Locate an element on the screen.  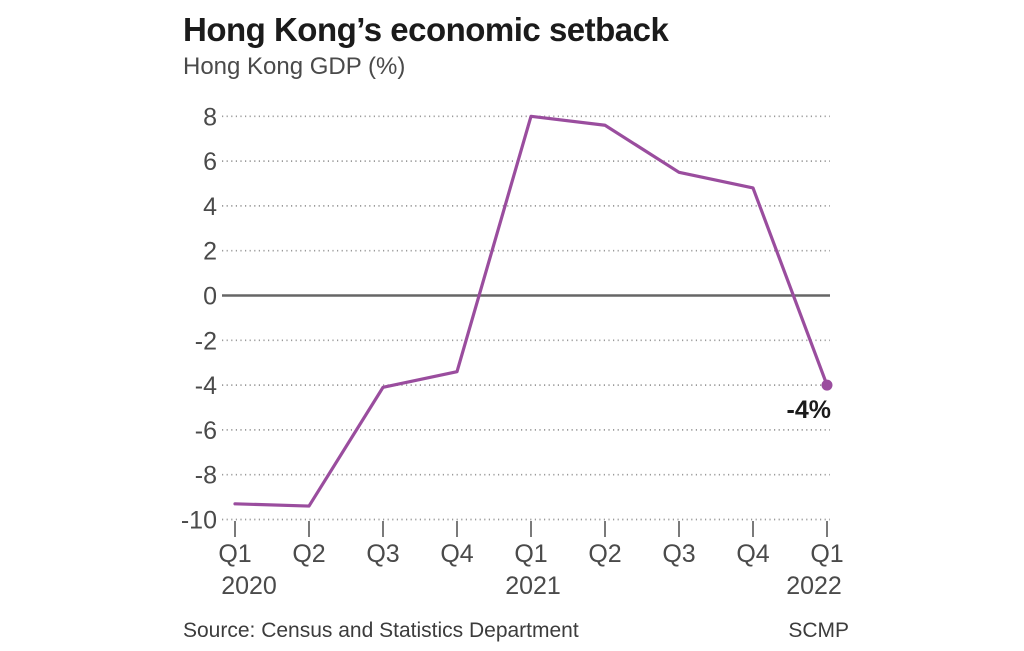
chart-subtitle: Hong Kong GDP (%) is located at coordinates (294, 66).